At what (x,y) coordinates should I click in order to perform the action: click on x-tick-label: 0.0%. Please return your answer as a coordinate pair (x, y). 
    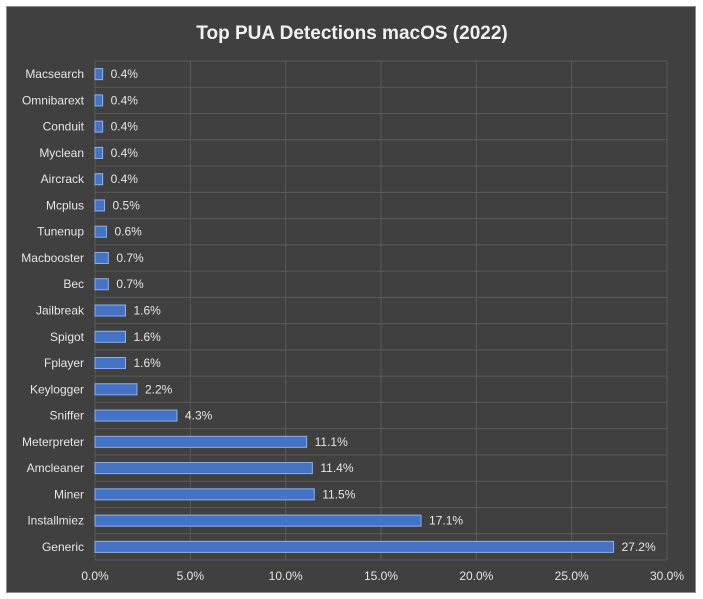
    Looking at the image, I should click on (95, 576).